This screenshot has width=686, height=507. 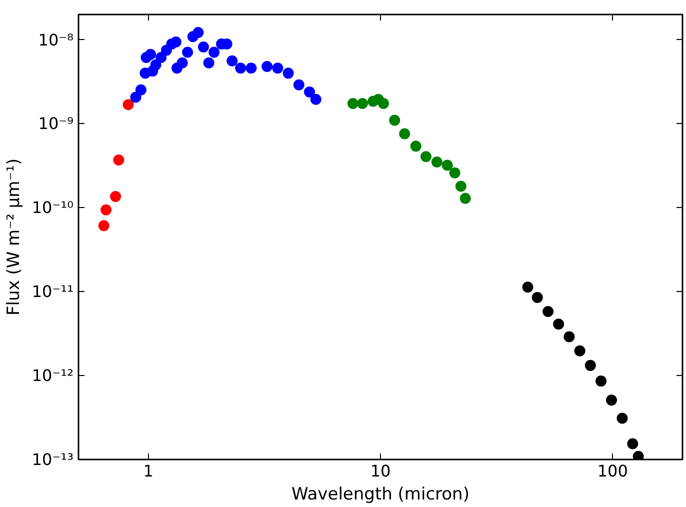 I want to click on x-tick-label: 1, so click(x=148, y=471).